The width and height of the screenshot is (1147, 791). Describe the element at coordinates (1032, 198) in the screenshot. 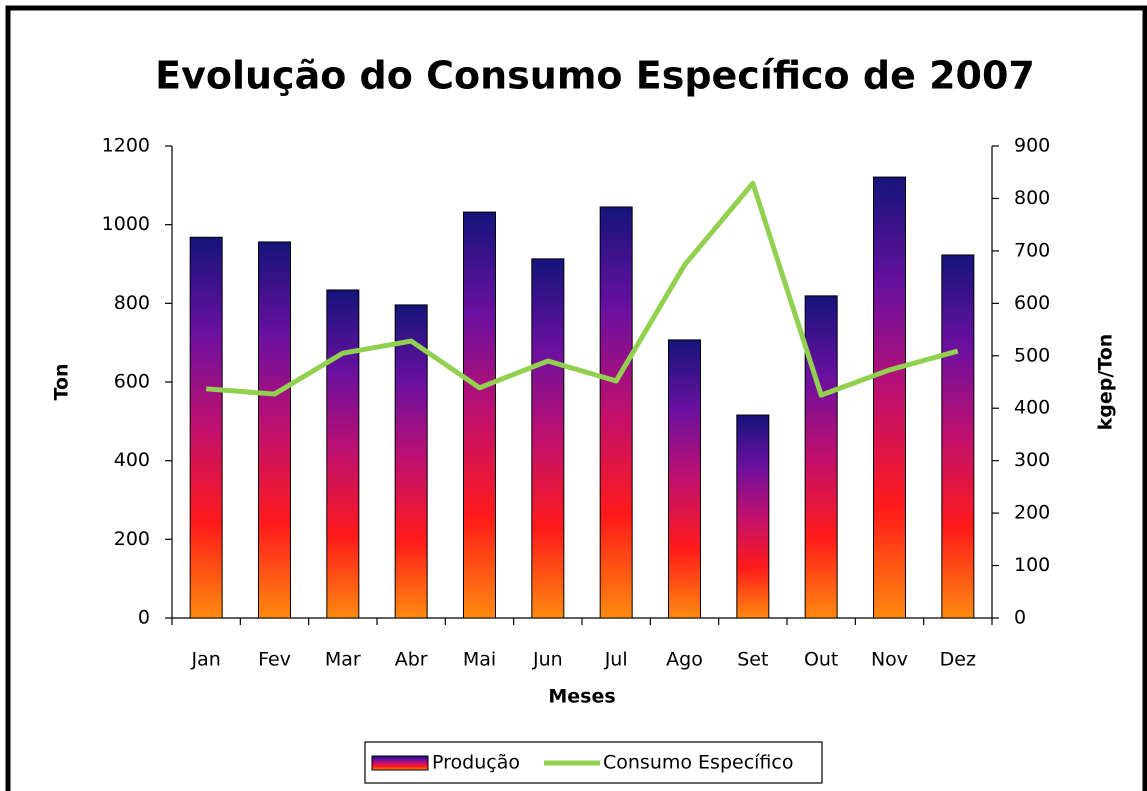

I see `y2-tick-label: 800` at that location.